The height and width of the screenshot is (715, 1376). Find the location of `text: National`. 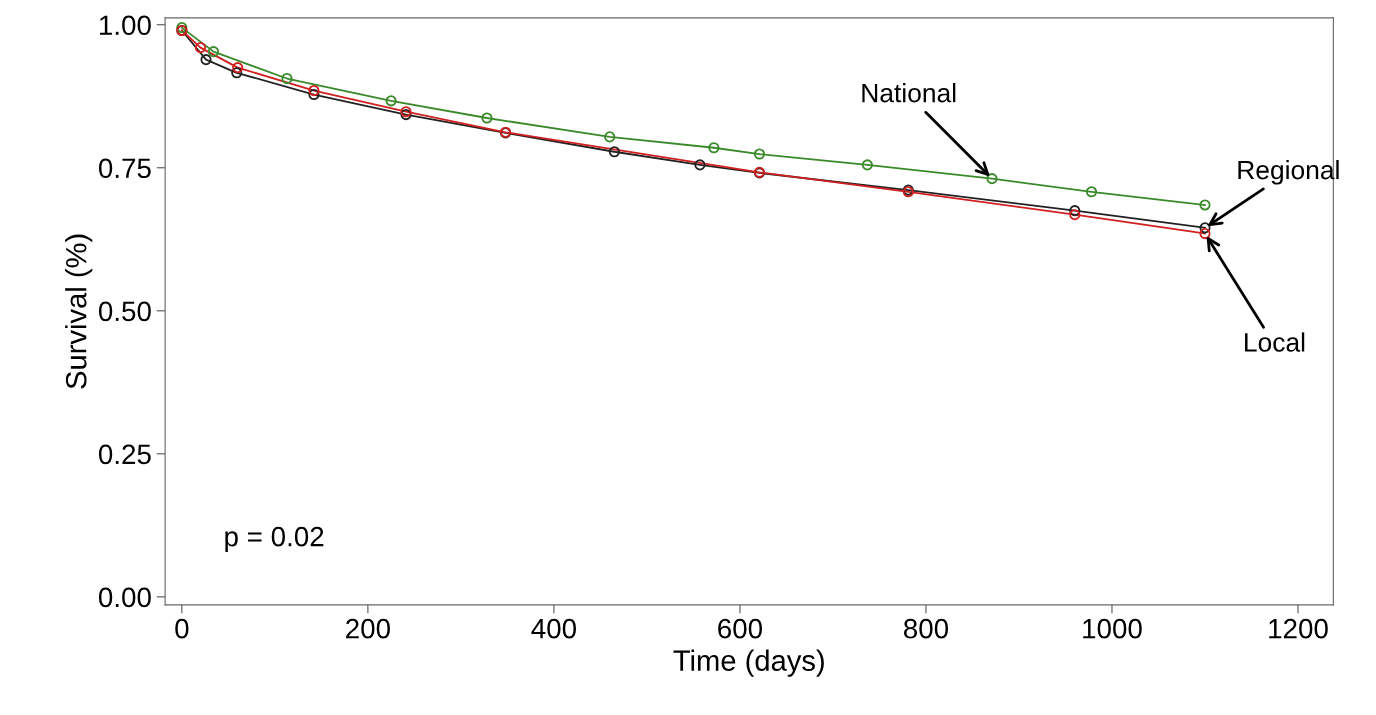

text: National is located at coordinates (909, 93).